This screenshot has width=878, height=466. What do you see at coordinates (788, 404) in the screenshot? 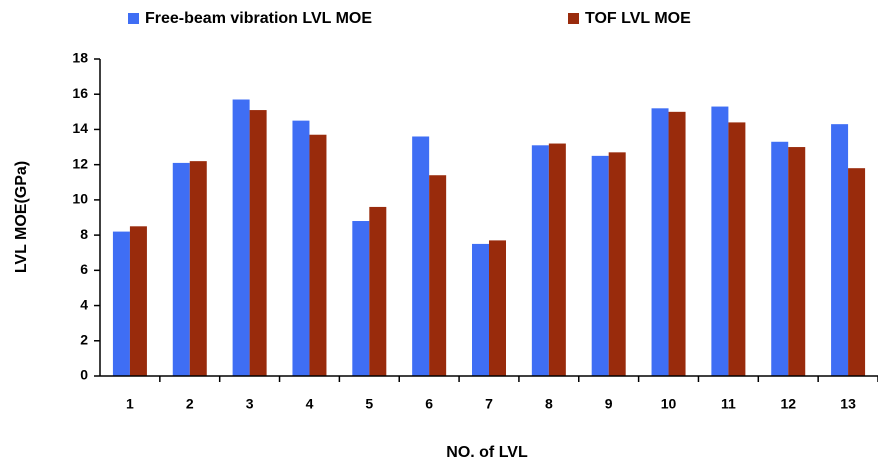
I see `x-tick-label: 12` at bounding box center [788, 404].